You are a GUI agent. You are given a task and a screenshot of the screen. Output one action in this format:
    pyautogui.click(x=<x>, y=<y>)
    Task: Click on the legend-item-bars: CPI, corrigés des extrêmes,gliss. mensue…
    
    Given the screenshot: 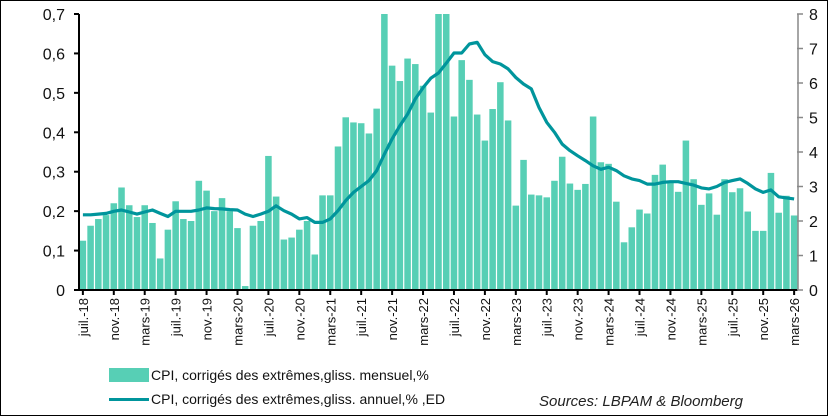 What is the action you would take?
    pyautogui.click(x=269, y=375)
    